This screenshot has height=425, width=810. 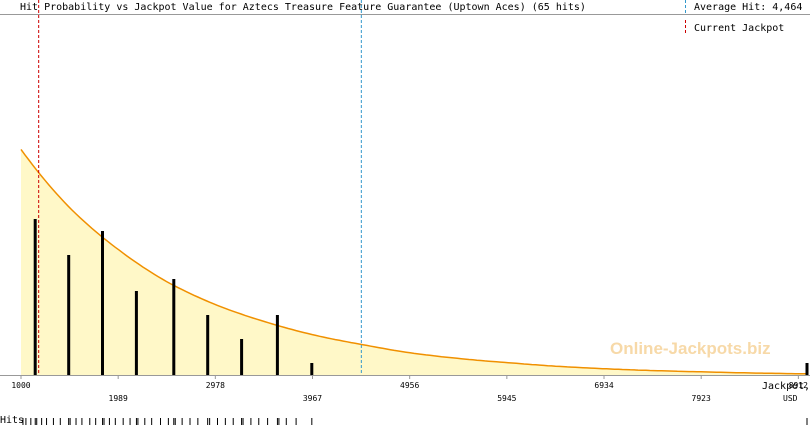 I want to click on x-axis-label-line2: USD, so click(x=790, y=398).